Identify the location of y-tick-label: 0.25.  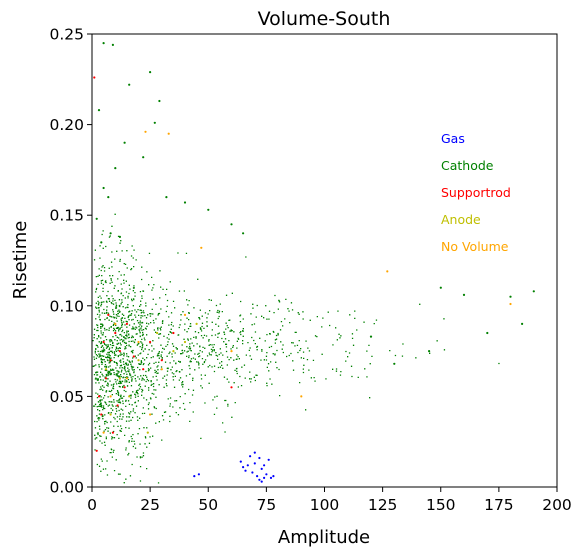
(66, 35).